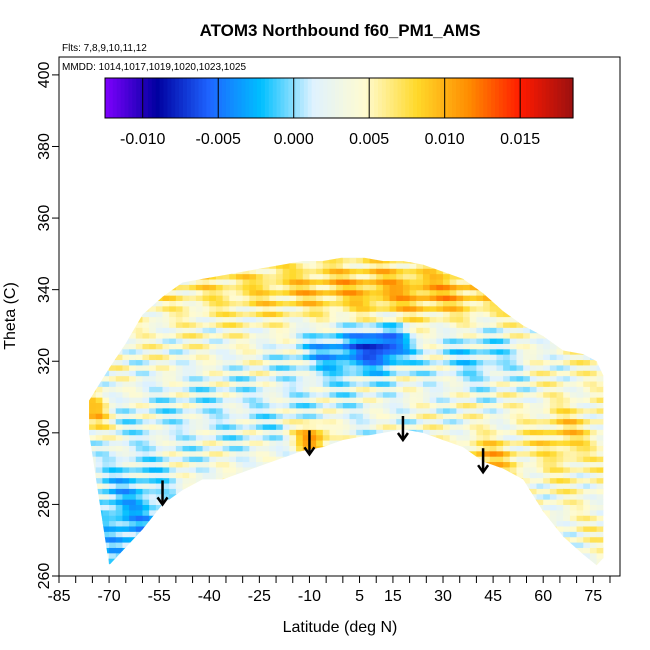 The width and height of the screenshot is (650, 650). What do you see at coordinates (282, 98) in the screenshot?
I see `colorbar-cell` at bounding box center [282, 98].